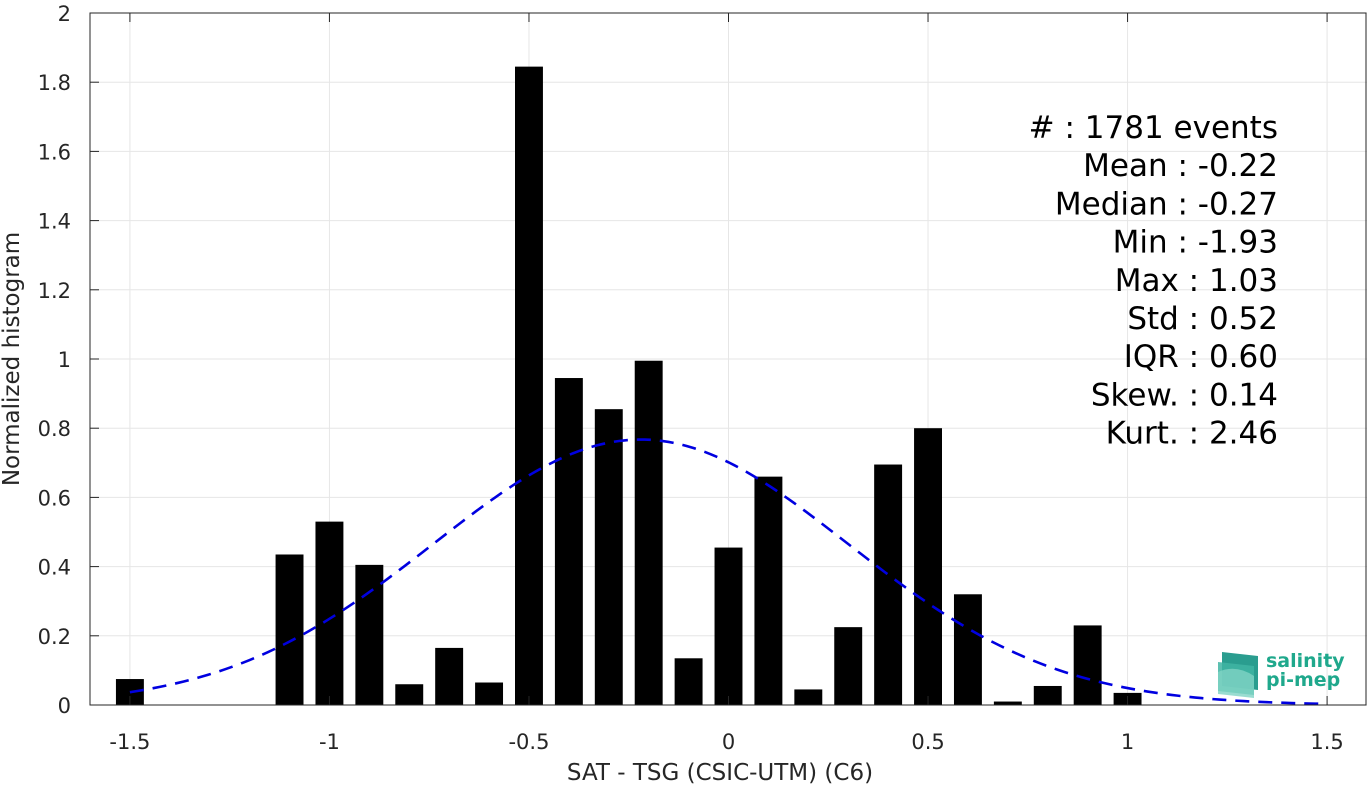  Describe the element at coordinates (64, 14) in the screenshot. I see `y-tick-label: 2` at that location.